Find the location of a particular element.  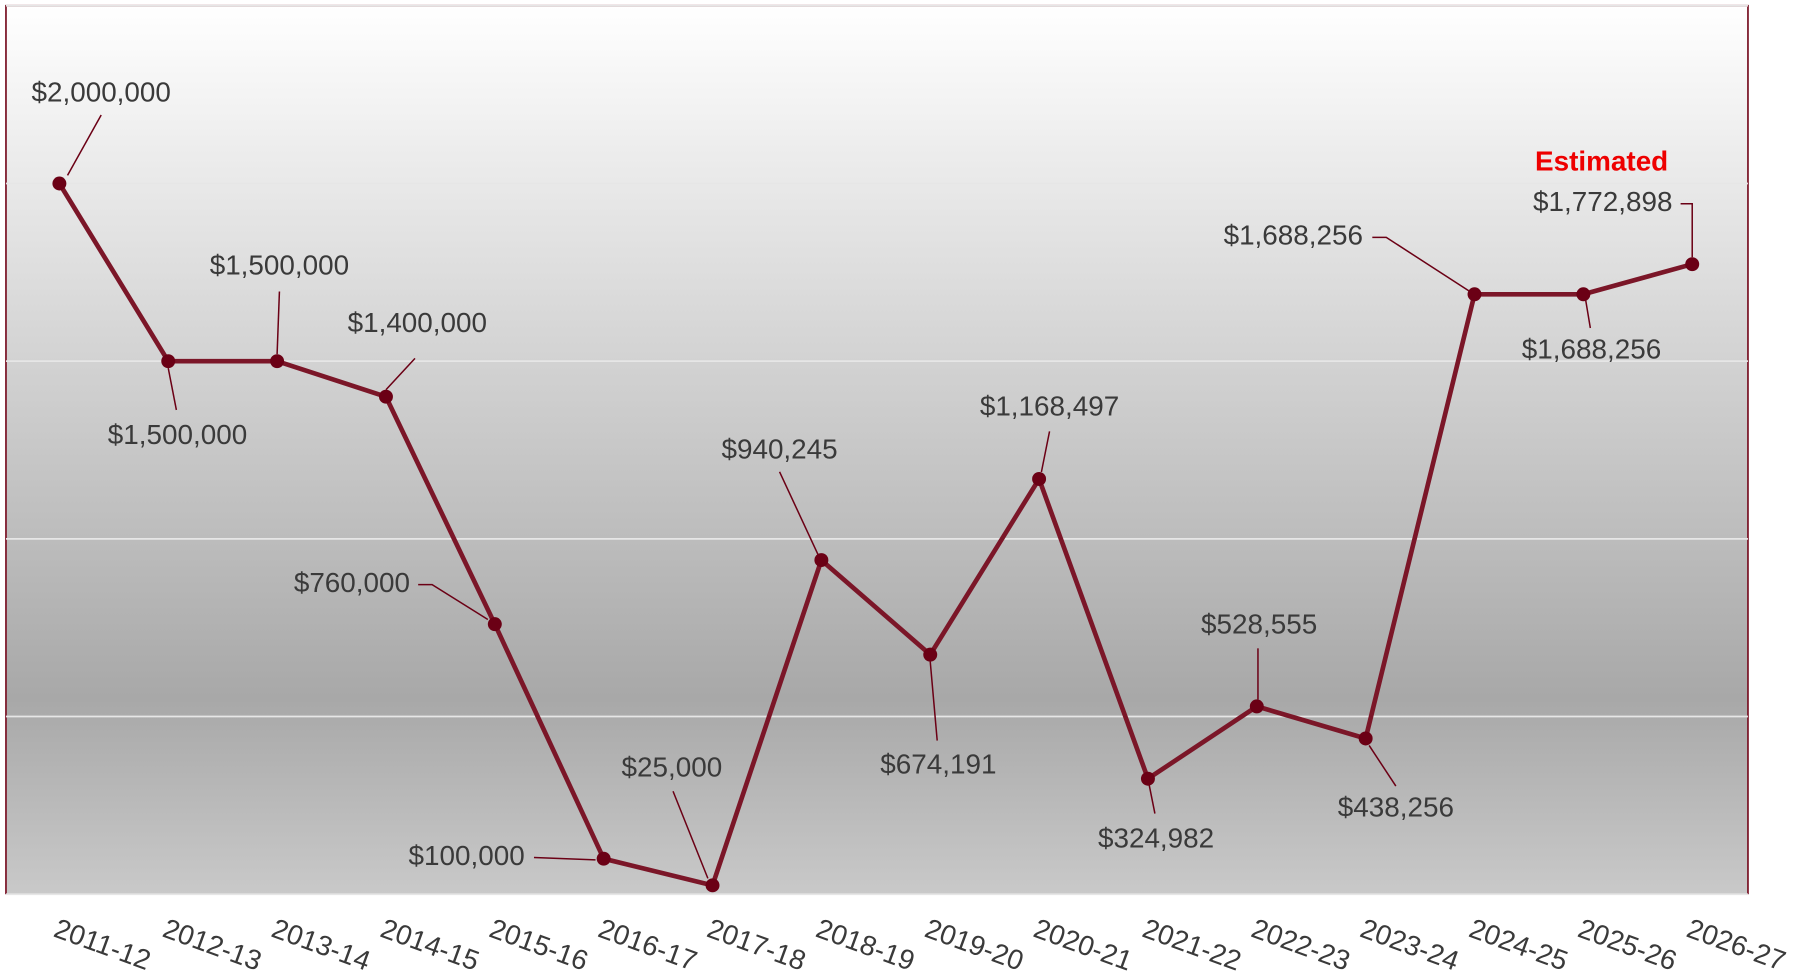

x-tick-label: 2019-20 is located at coordinates (974, 944).